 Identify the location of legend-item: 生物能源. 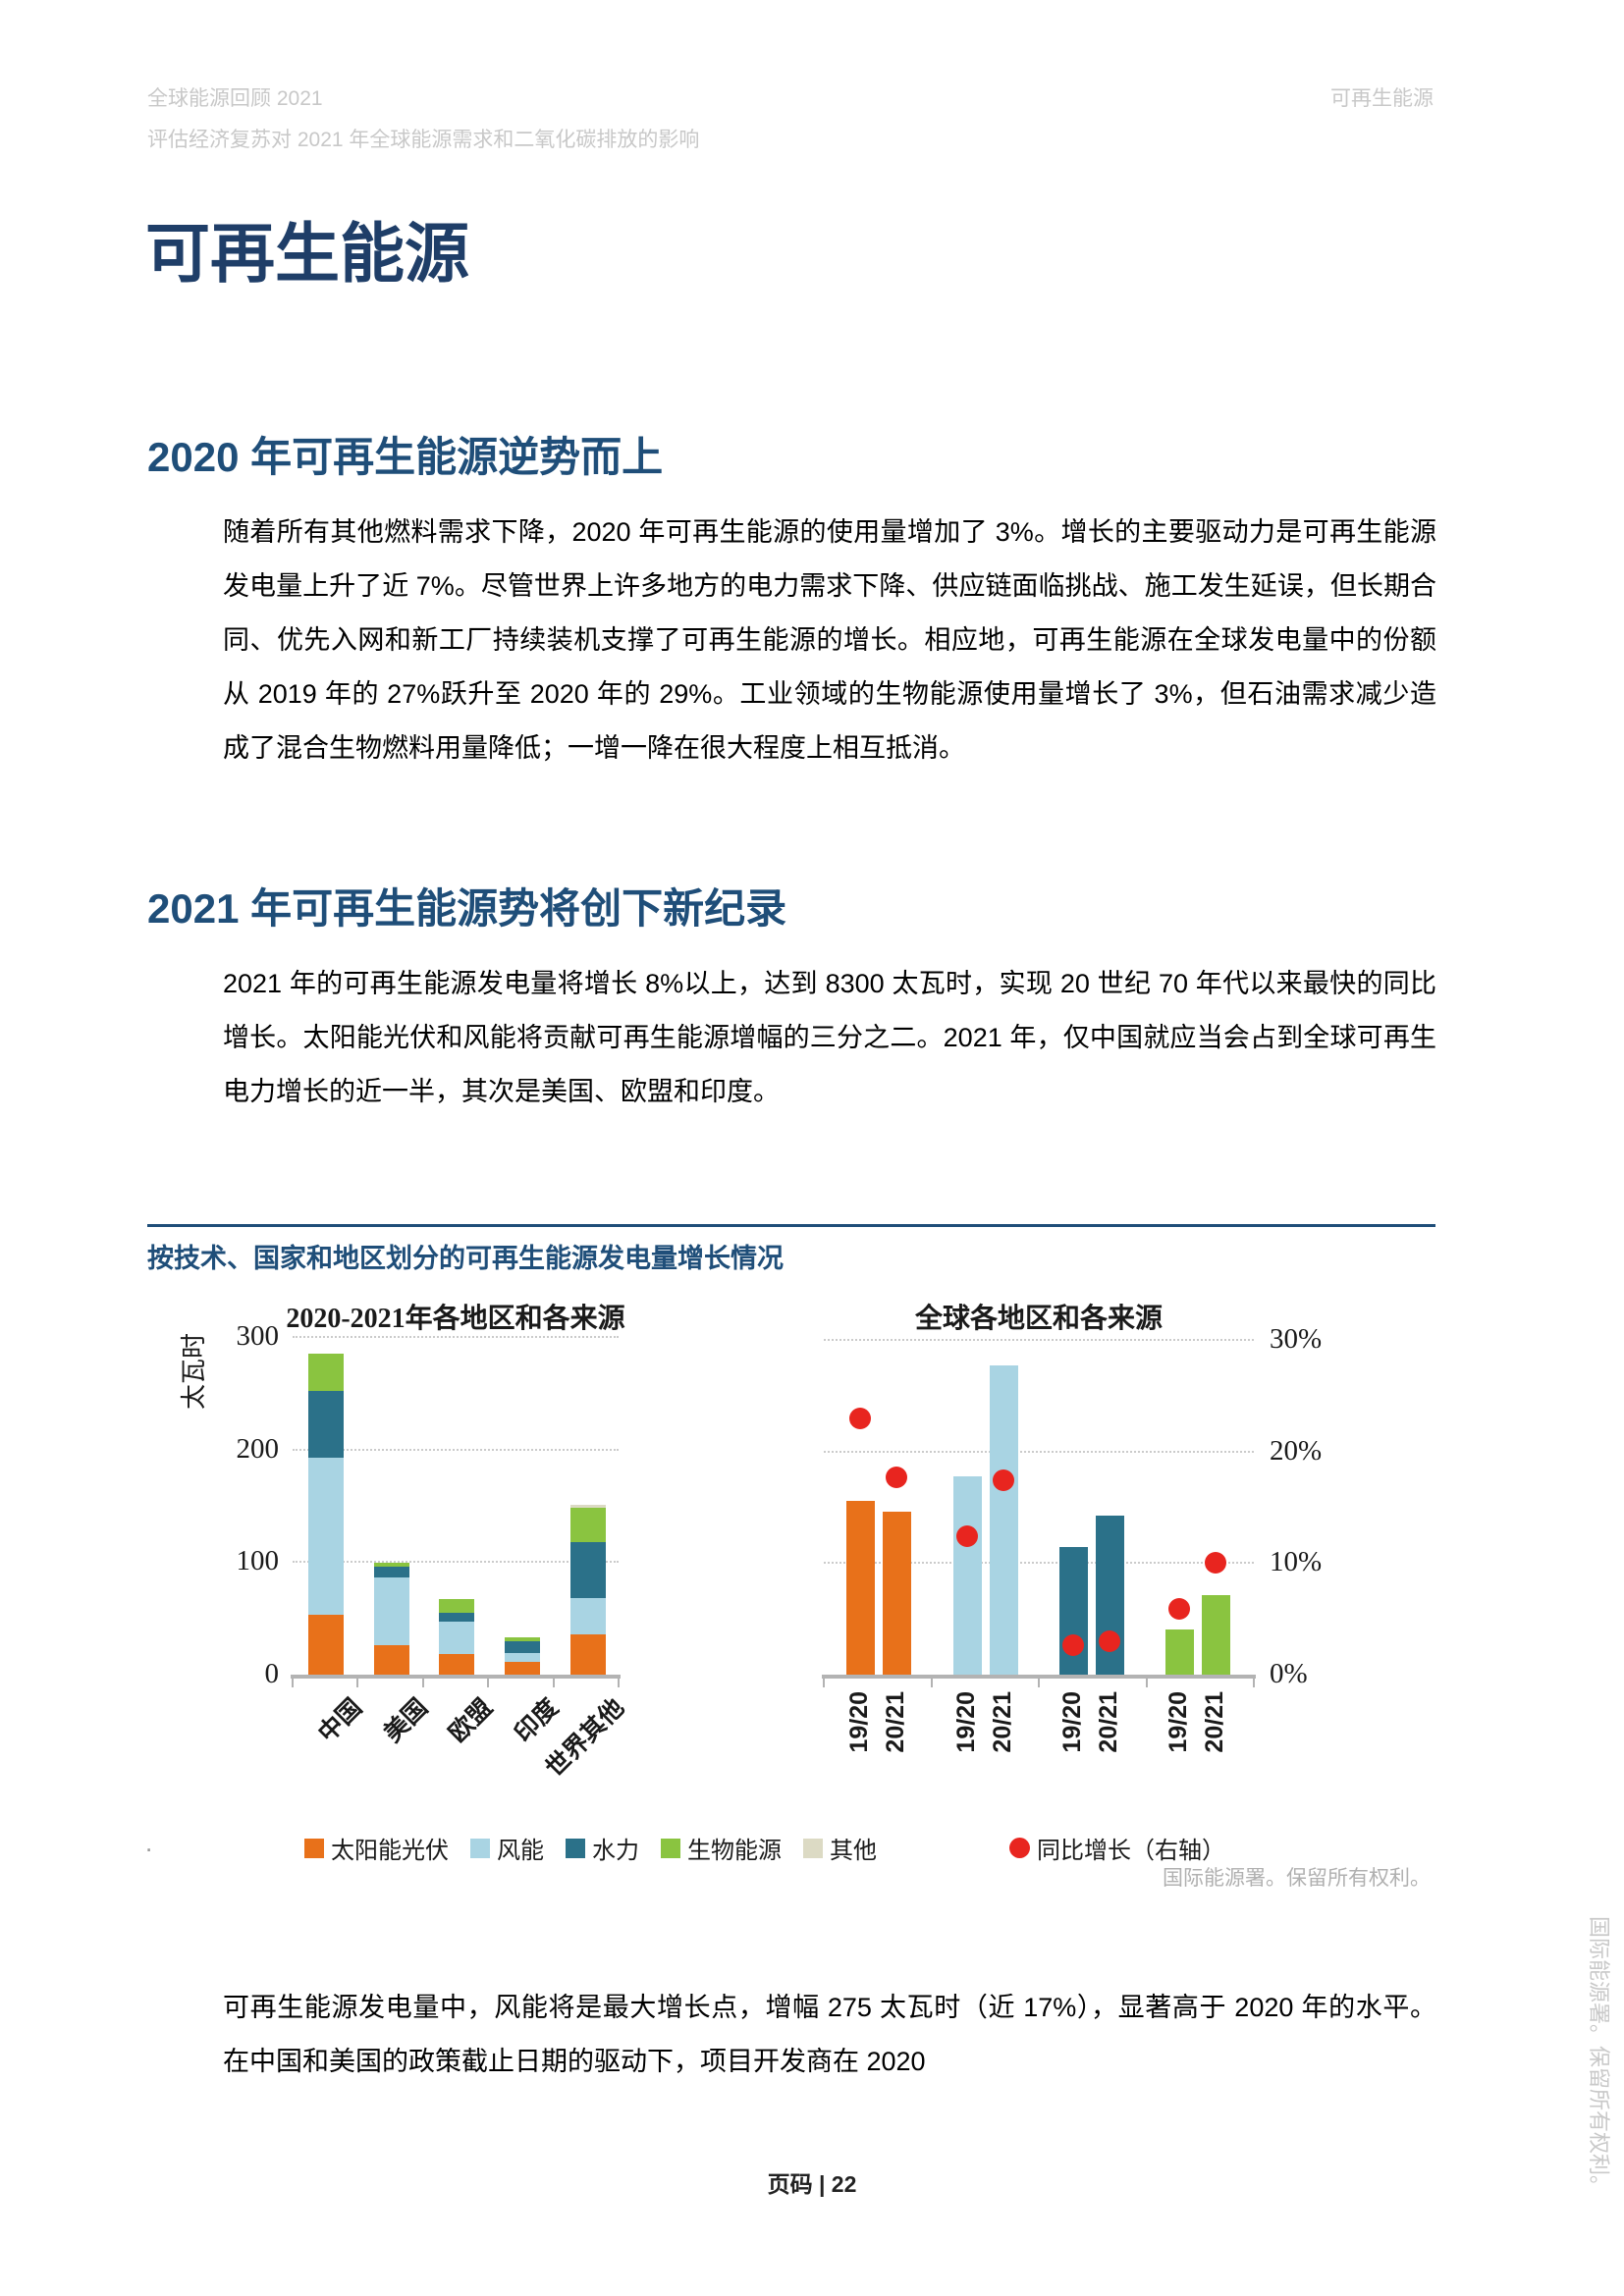
(721, 1848).